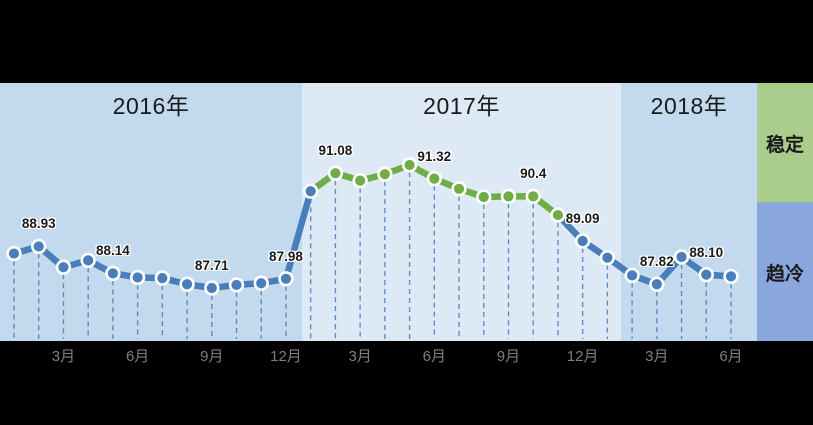 The height and width of the screenshot is (425, 813). What do you see at coordinates (112, 251) in the screenshot?
I see `data-point-label: 88.14` at bounding box center [112, 251].